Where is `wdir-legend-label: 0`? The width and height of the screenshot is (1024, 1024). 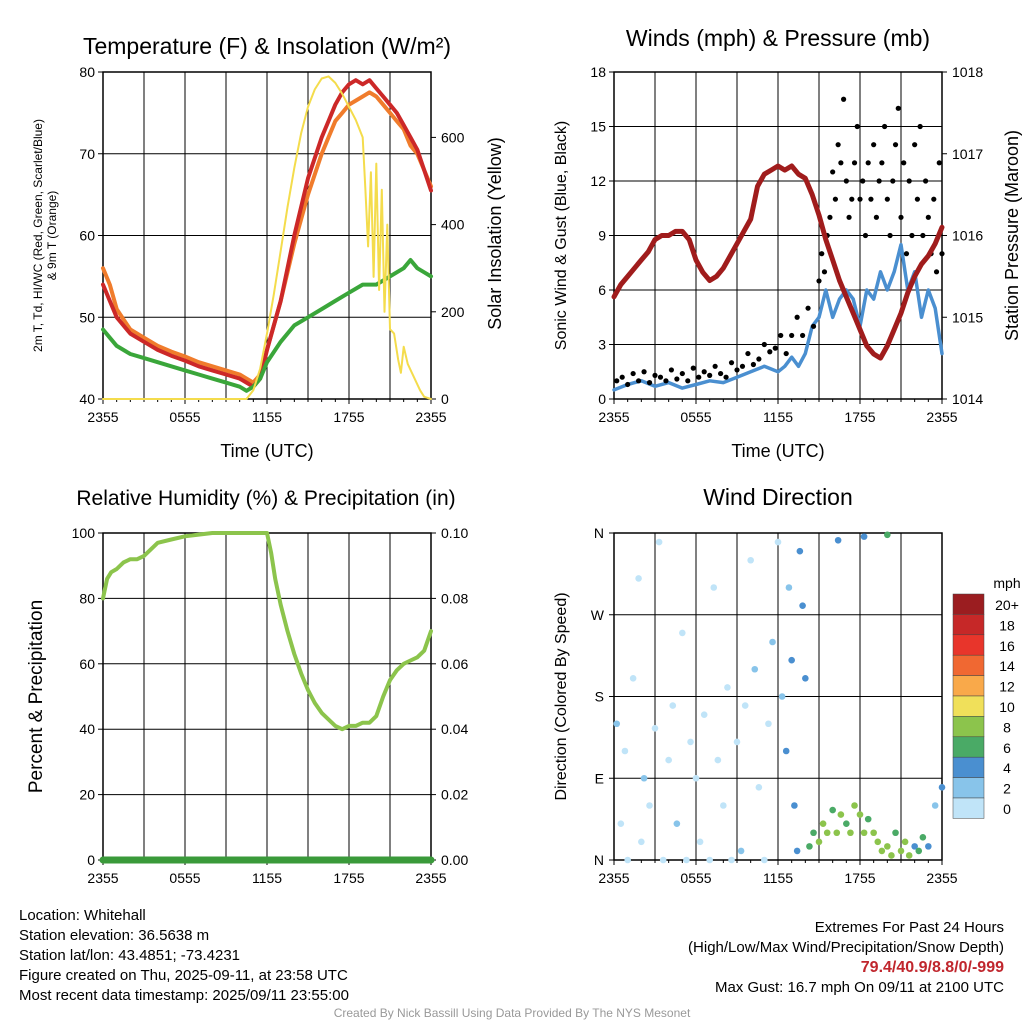
wdir-legend-label: 0 is located at coordinates (1007, 809).